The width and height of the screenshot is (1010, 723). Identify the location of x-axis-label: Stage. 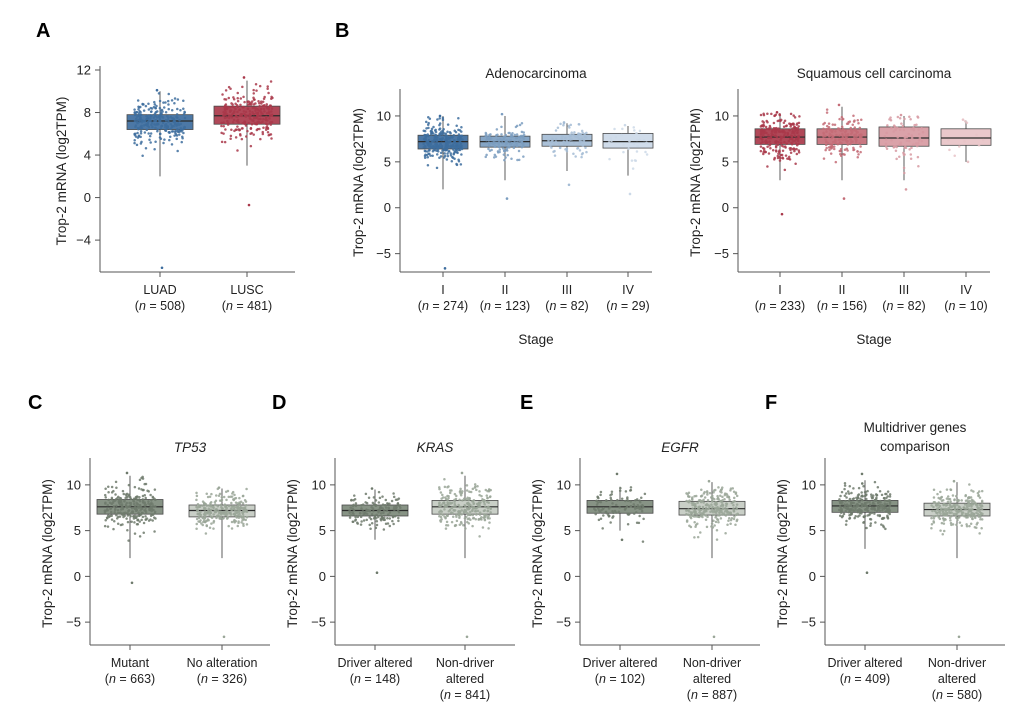
(535, 339).